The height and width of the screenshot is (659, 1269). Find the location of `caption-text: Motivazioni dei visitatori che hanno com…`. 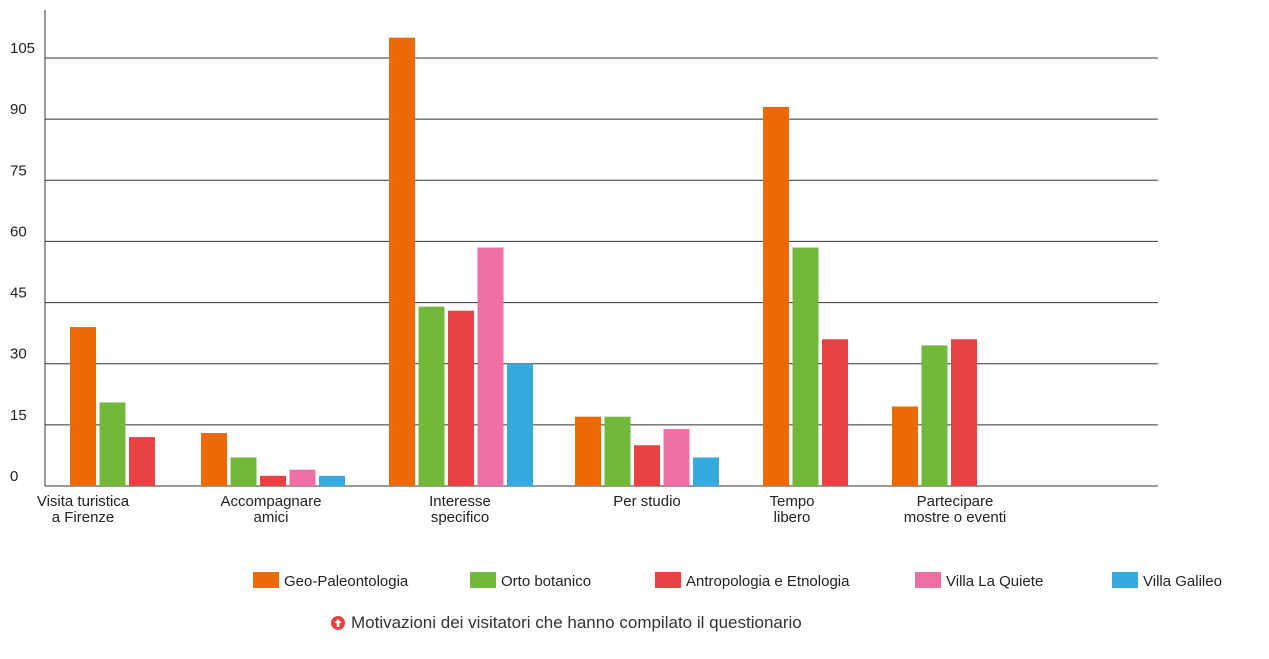

caption-text: Motivazioni dei visitatori che hanno com… is located at coordinates (576, 622).